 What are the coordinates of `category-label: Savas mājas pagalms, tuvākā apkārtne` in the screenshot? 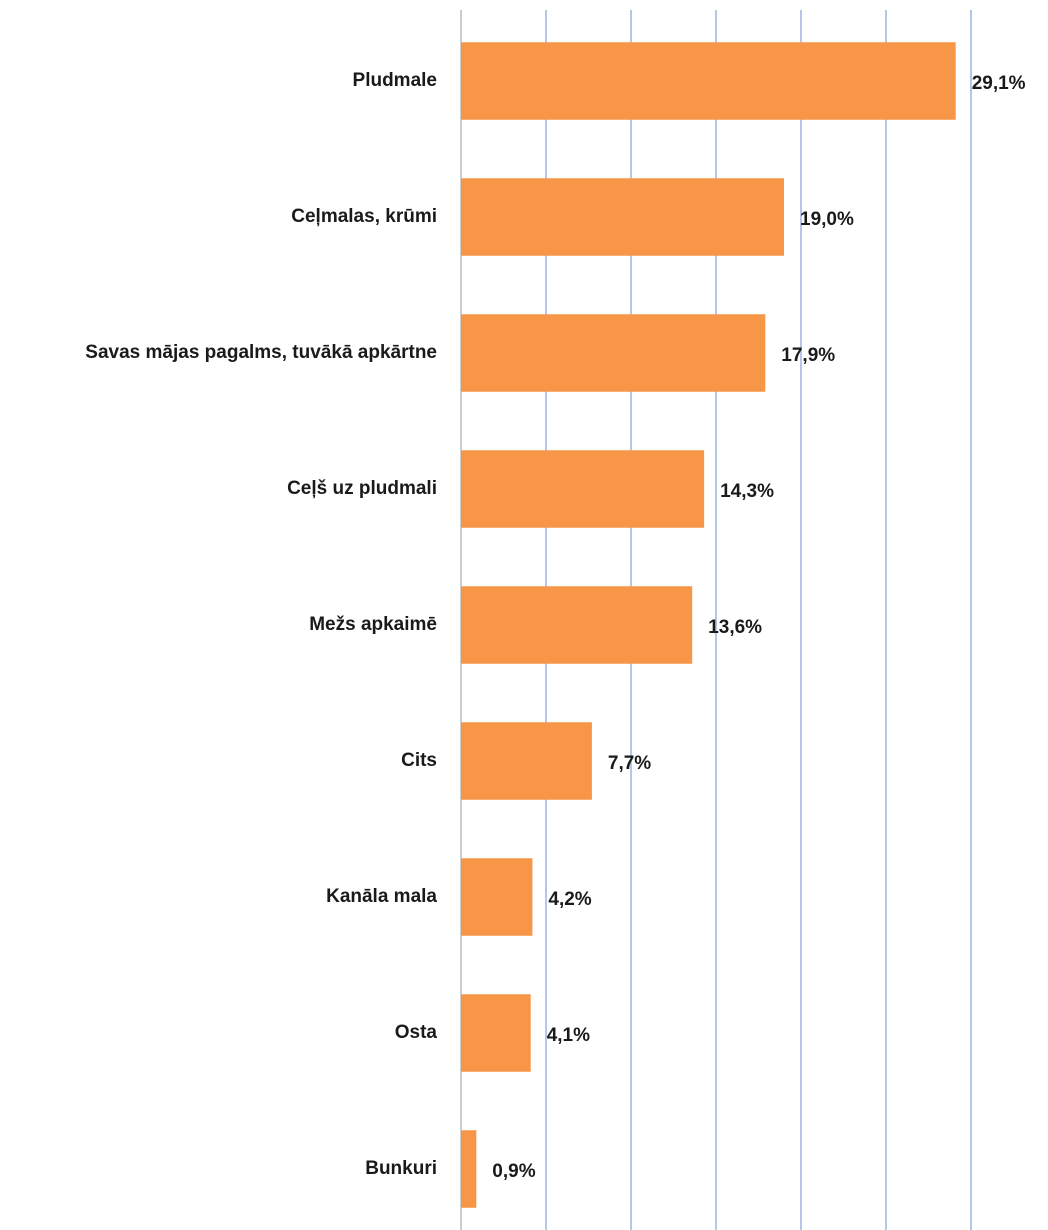 It's located at (261, 352).